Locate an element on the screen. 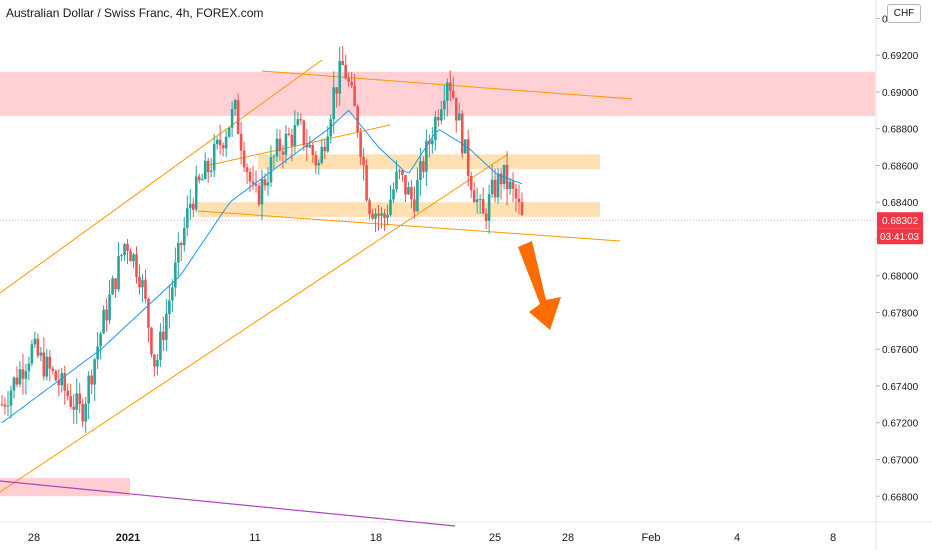 Image resolution: width=932 pixels, height=555 pixels. price-tick-label: 0.66800 is located at coordinates (900, 497).